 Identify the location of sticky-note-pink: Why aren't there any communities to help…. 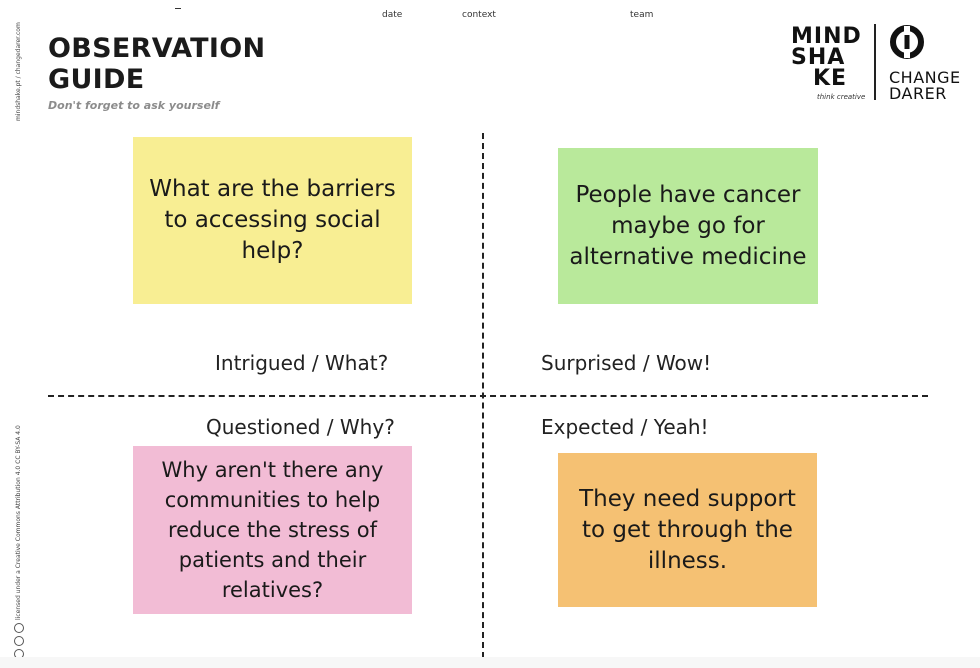
(272, 530).